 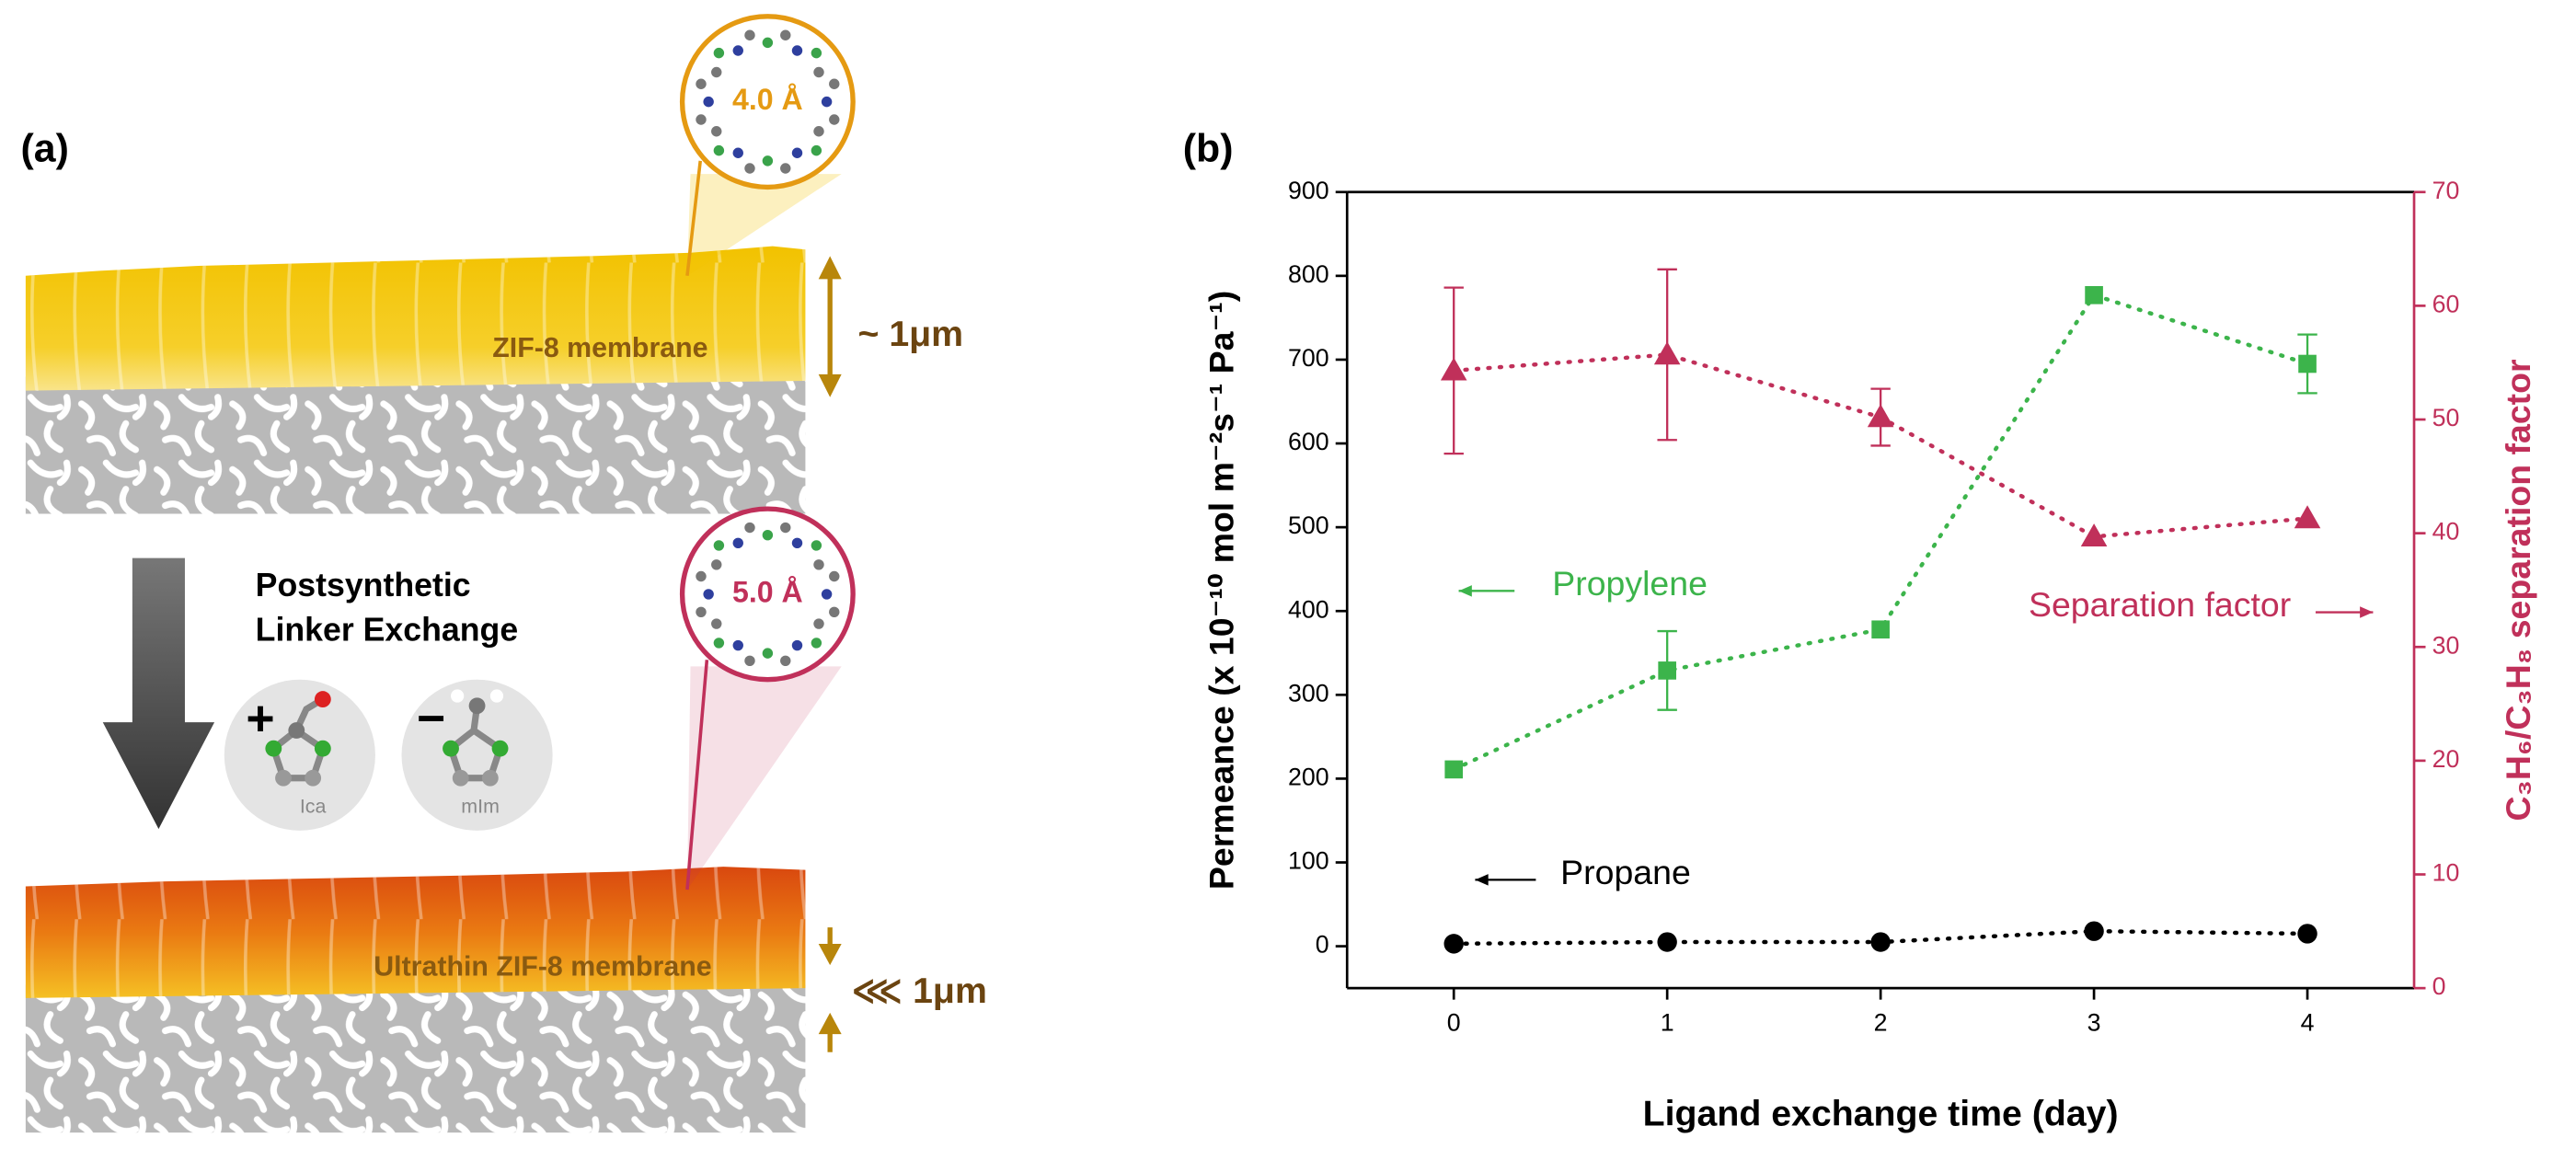 What do you see at coordinates (387, 629) in the screenshot?
I see `process-text: Linker Exchange` at bounding box center [387, 629].